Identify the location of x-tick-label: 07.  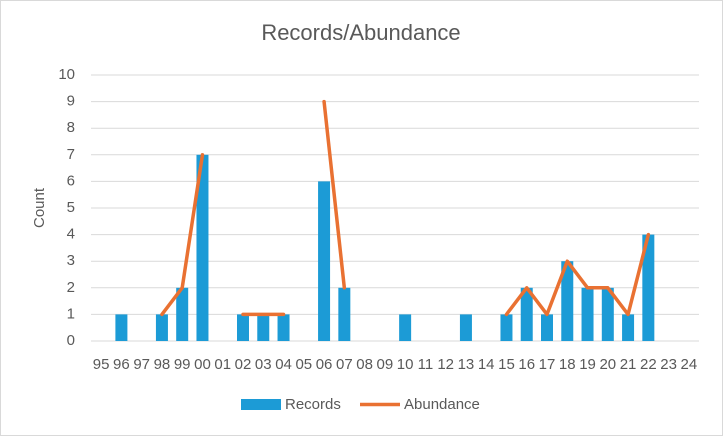
(344, 364).